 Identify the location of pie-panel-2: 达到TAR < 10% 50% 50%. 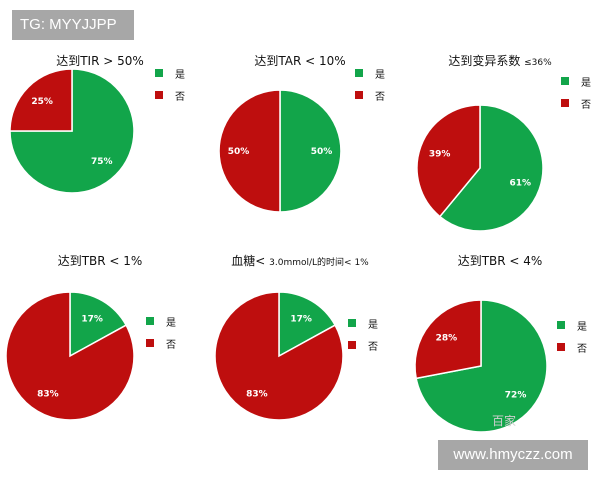
(300, 152).